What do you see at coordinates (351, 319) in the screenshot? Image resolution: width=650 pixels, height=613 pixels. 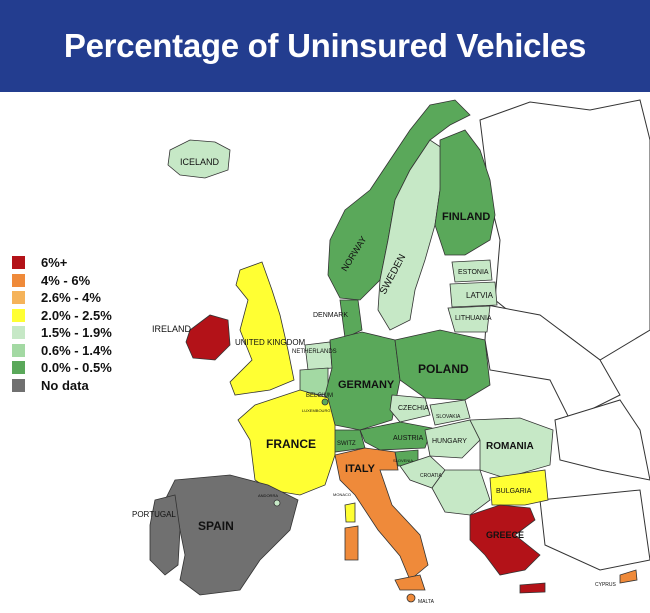 I see `country-denmark` at bounding box center [351, 319].